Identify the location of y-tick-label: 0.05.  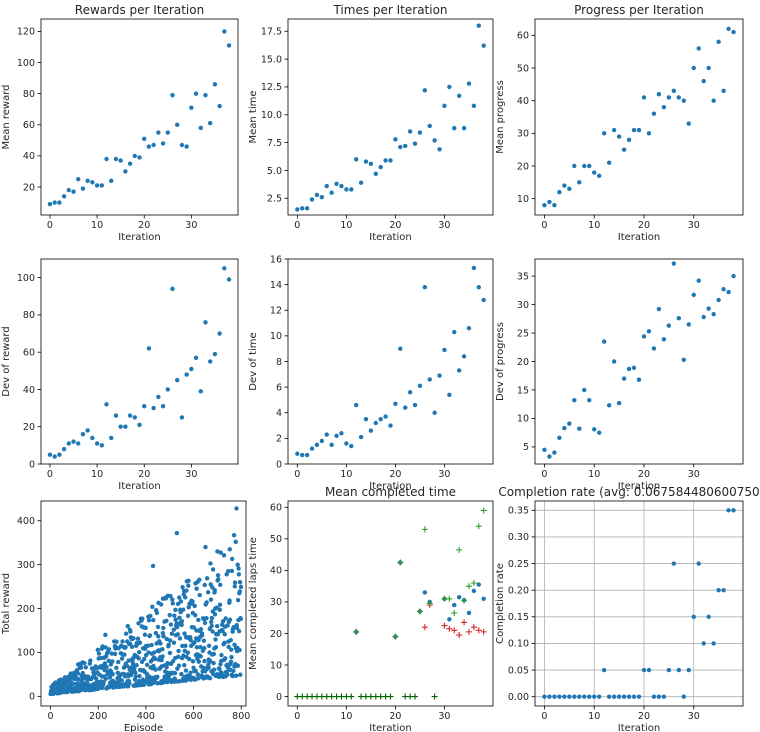
(518, 670).